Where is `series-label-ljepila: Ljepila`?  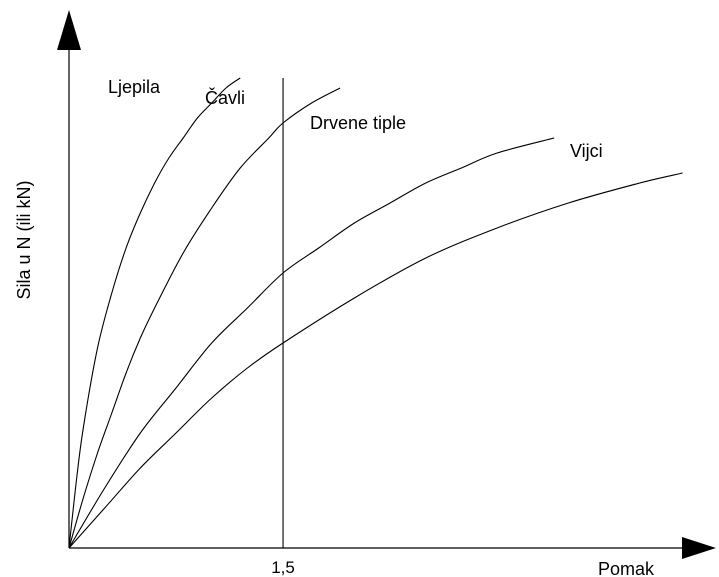 series-label-ljepila: Ljepila is located at coordinates (134, 87).